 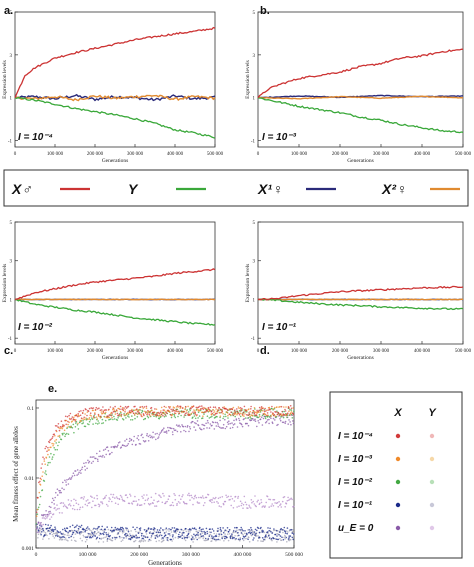 What do you see at coordinates (463, 351) in the screenshot?
I see `x-tick-label: 500 000` at bounding box center [463, 351].